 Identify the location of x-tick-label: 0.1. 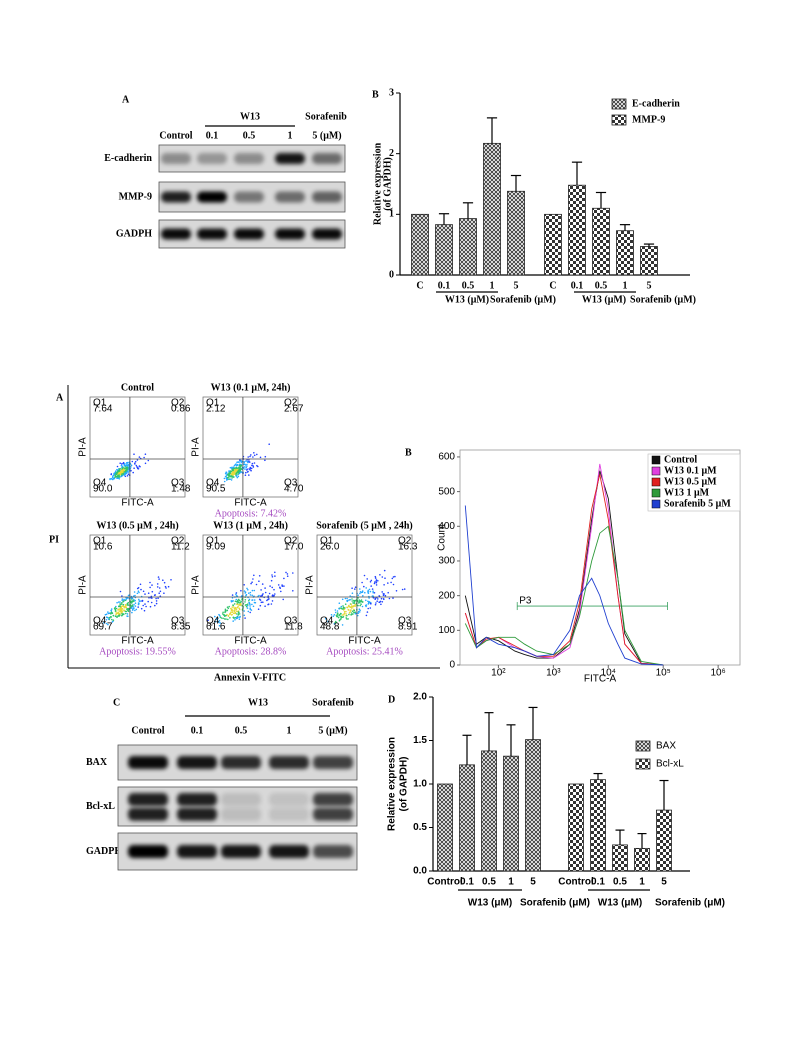
(598, 882).